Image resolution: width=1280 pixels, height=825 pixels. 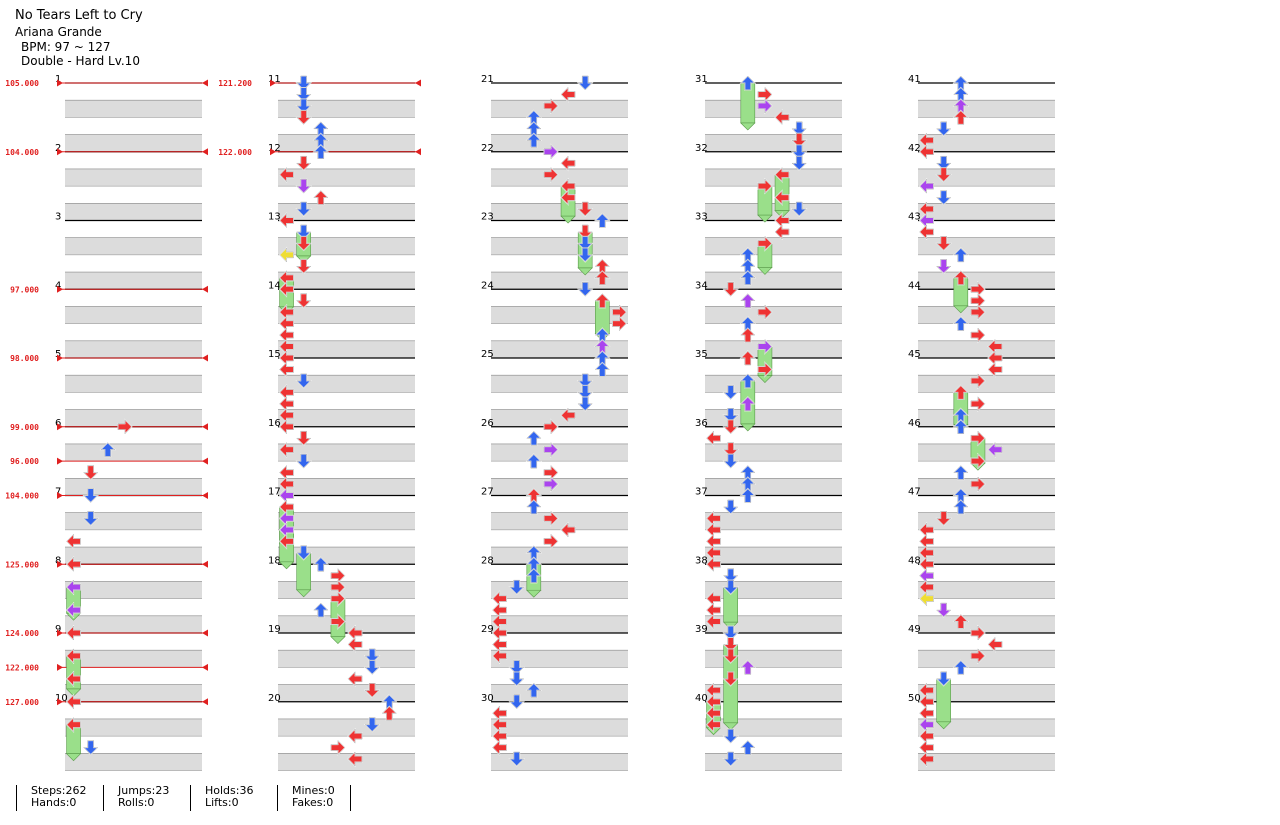 What do you see at coordinates (487, 423) in the screenshot?
I see `measure-number: 26` at bounding box center [487, 423].